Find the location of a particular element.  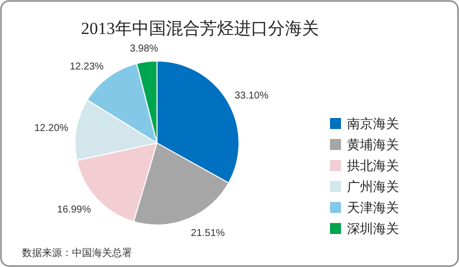

data-label: 3.98% is located at coordinates (144, 49).